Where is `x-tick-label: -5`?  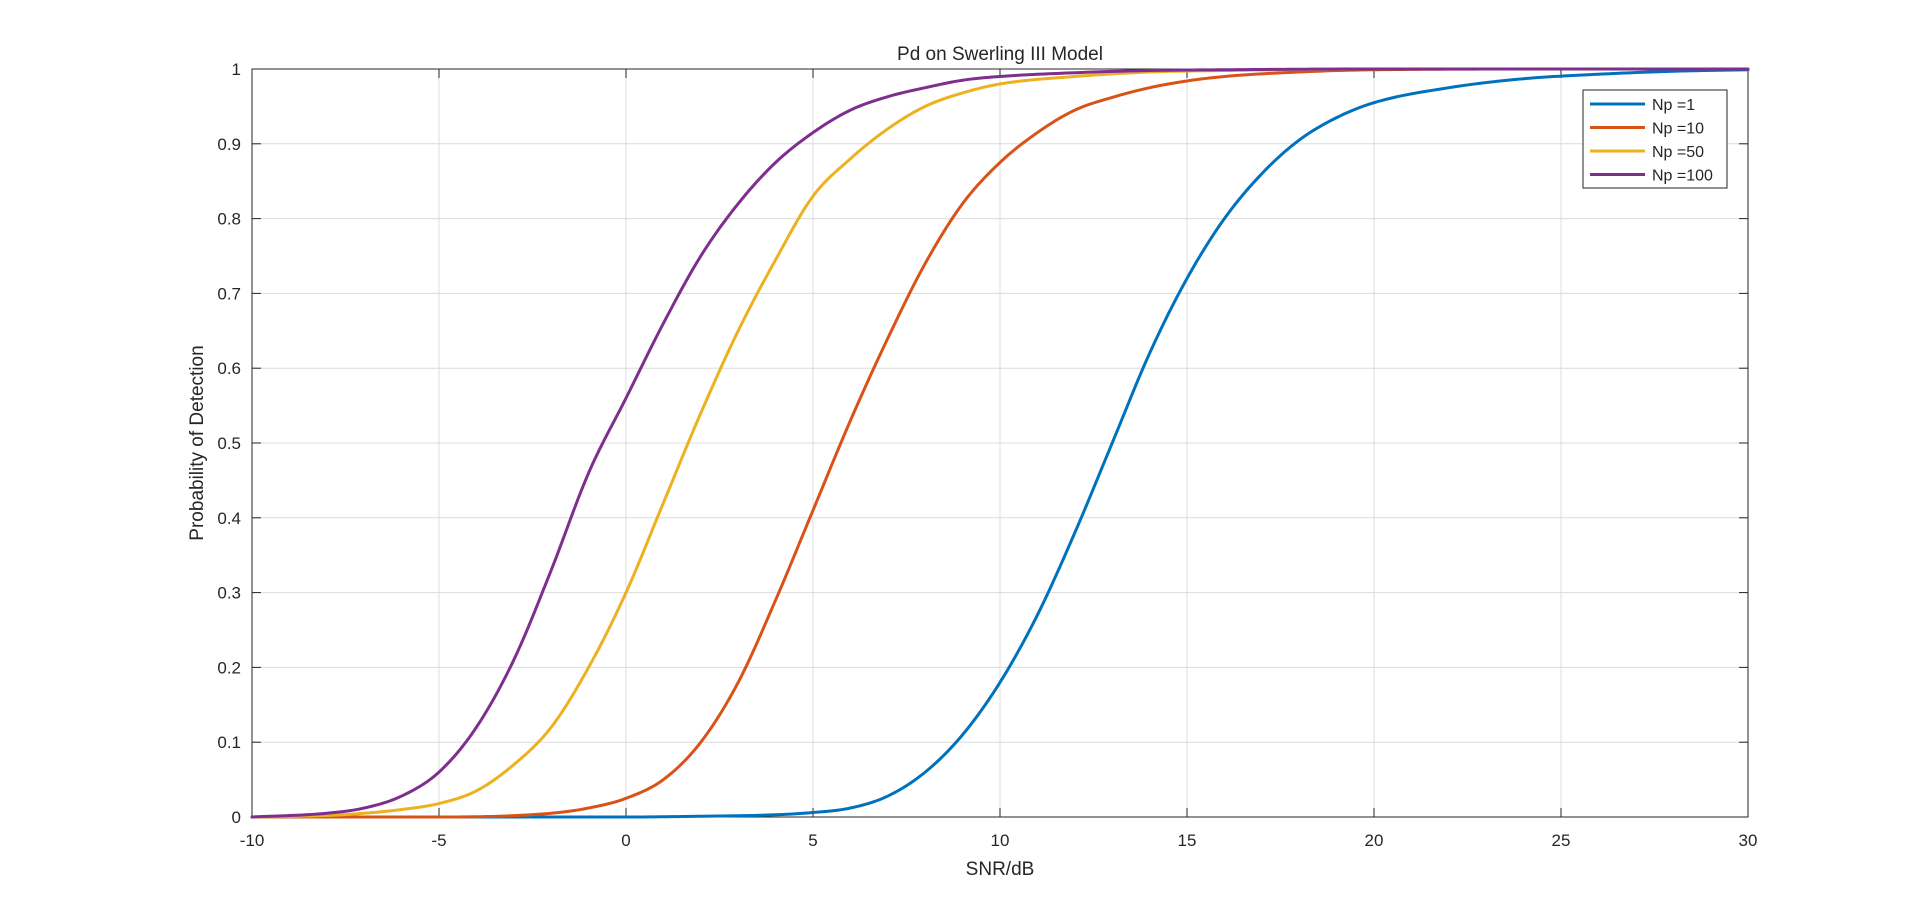 x-tick-label: -5 is located at coordinates (438, 840).